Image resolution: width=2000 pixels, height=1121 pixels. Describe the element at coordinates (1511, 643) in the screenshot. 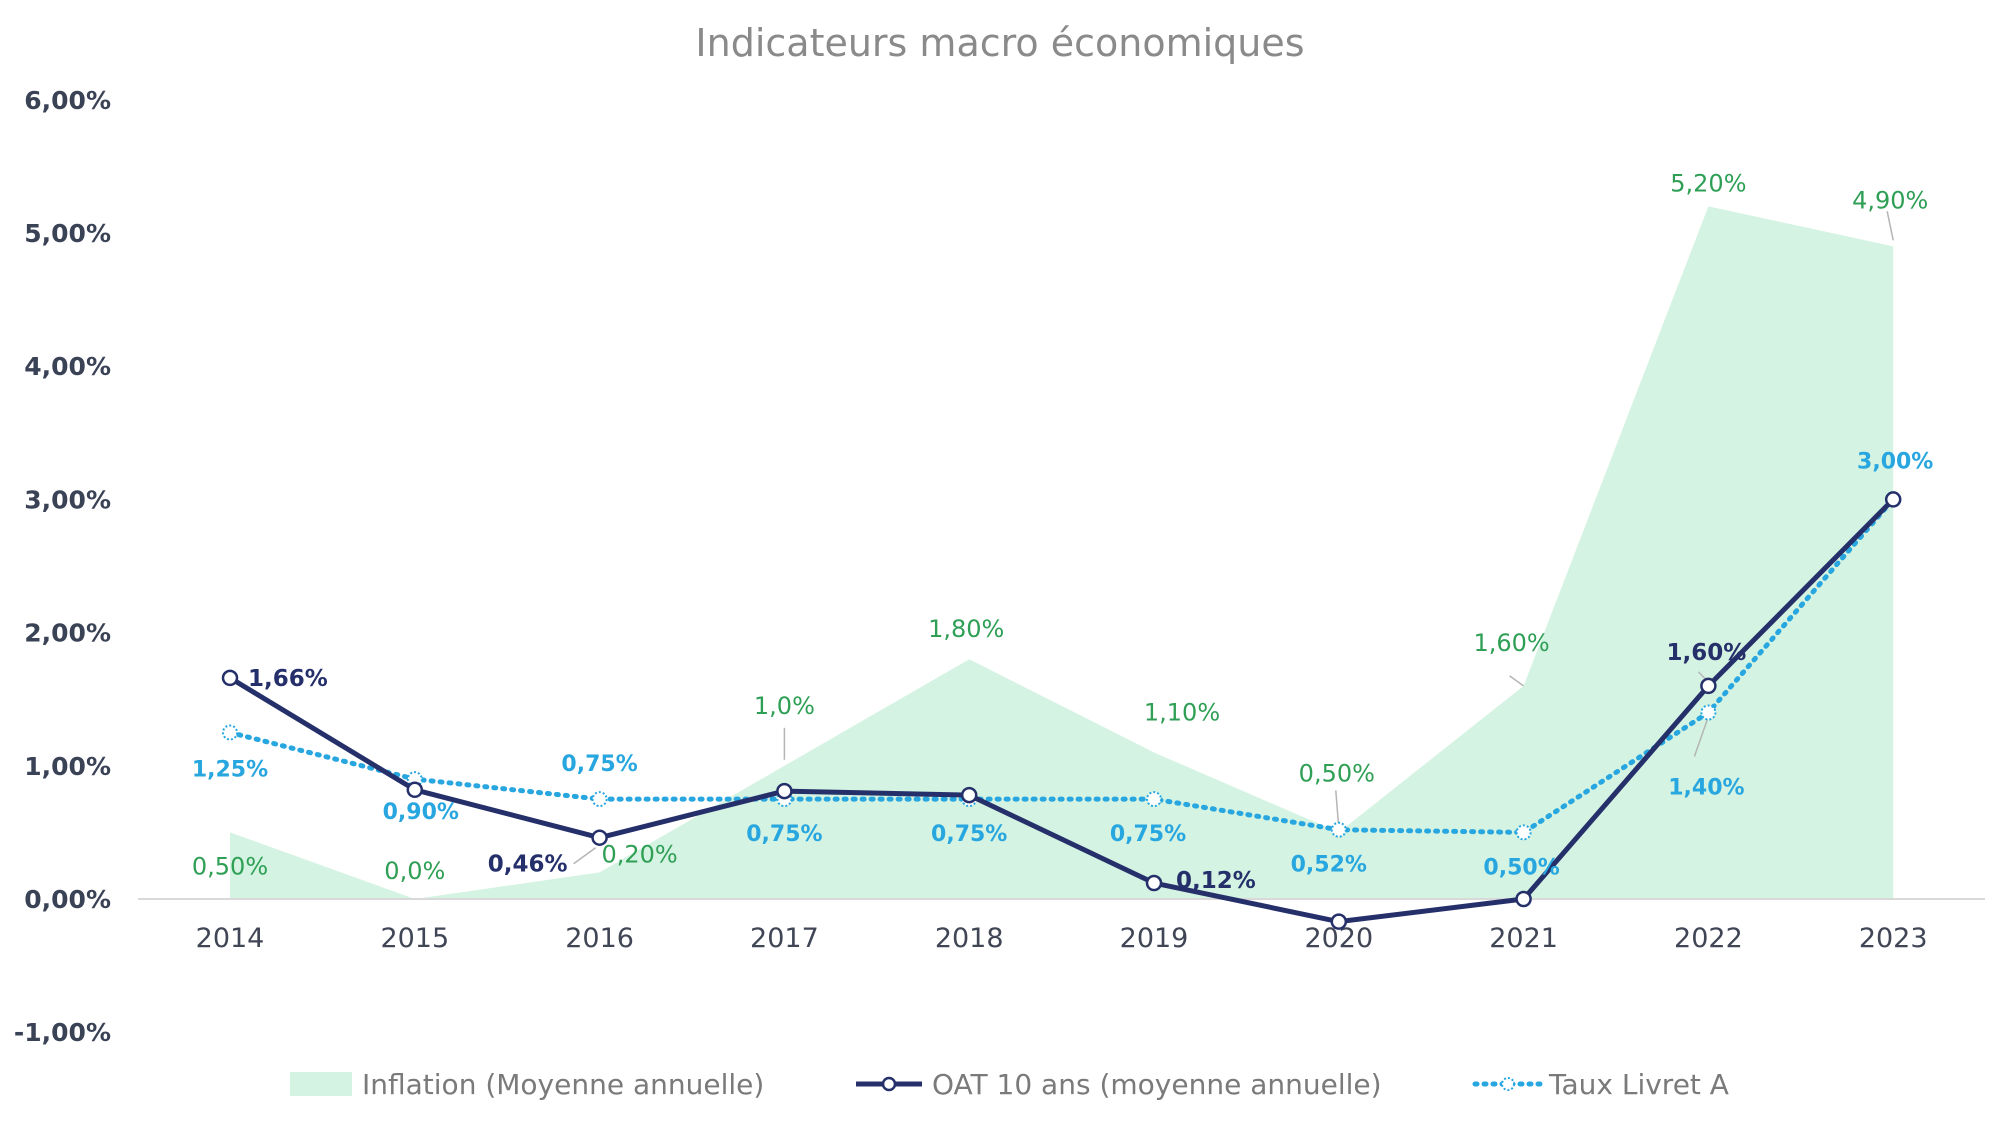

I see `inflation-data-label: 1,60%` at that location.